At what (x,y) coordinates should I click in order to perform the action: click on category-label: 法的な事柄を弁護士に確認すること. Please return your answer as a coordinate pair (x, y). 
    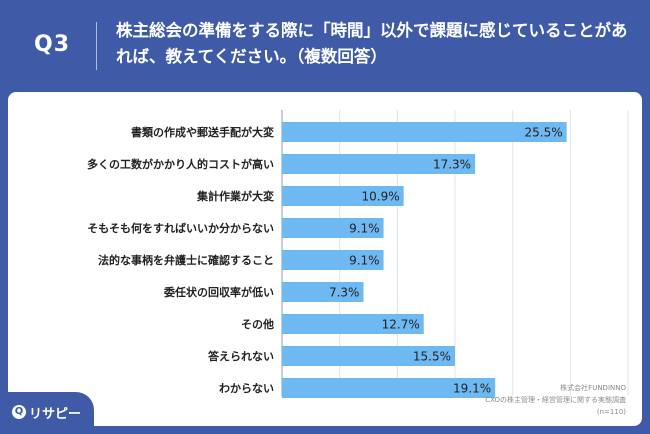
    Looking at the image, I should click on (186, 260).